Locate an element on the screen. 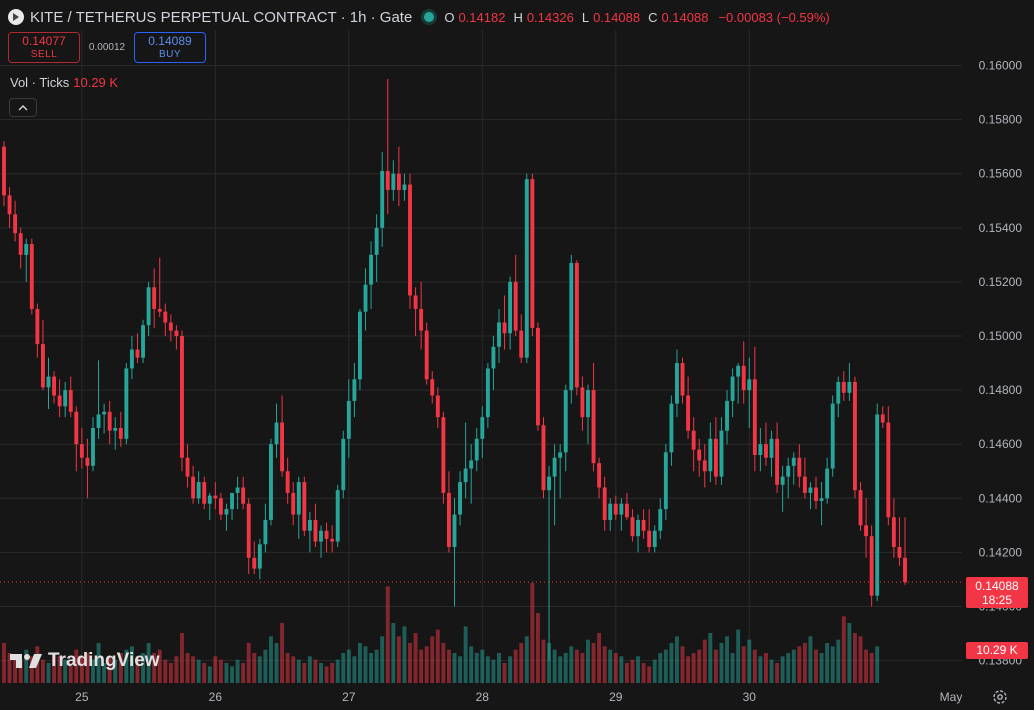  last-price-value: 0.14088 is located at coordinates (997, 586).